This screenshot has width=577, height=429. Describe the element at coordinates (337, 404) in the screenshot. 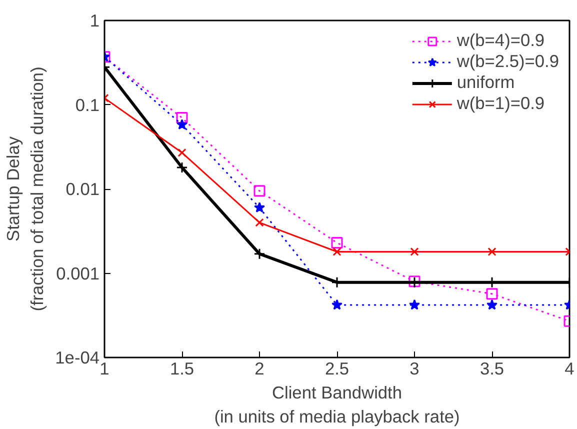

I see `x-axis-title: Client Bandwidth (in units of media playback rate)` at that location.